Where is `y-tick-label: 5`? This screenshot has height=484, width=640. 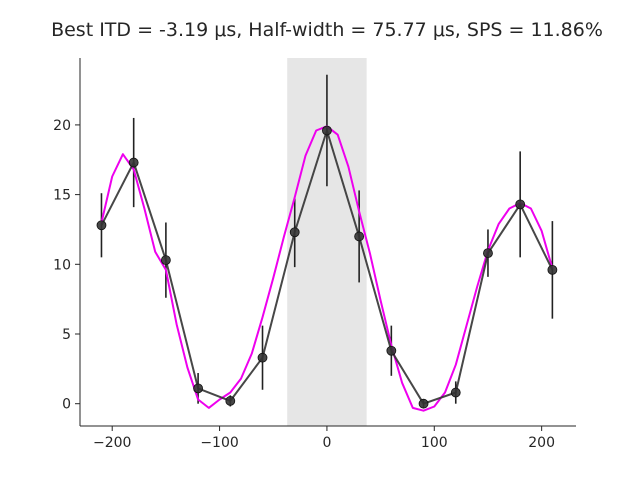 y-tick-label: 5 is located at coordinates (66, 335).